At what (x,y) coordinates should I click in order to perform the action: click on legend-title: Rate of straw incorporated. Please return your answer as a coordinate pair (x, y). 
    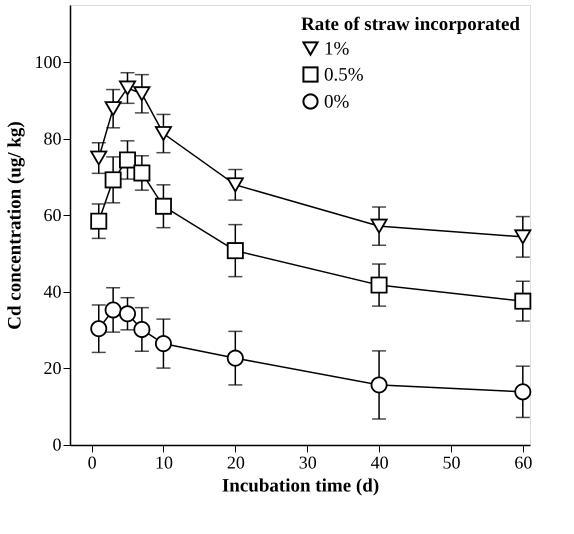
    Looking at the image, I should click on (410, 24).